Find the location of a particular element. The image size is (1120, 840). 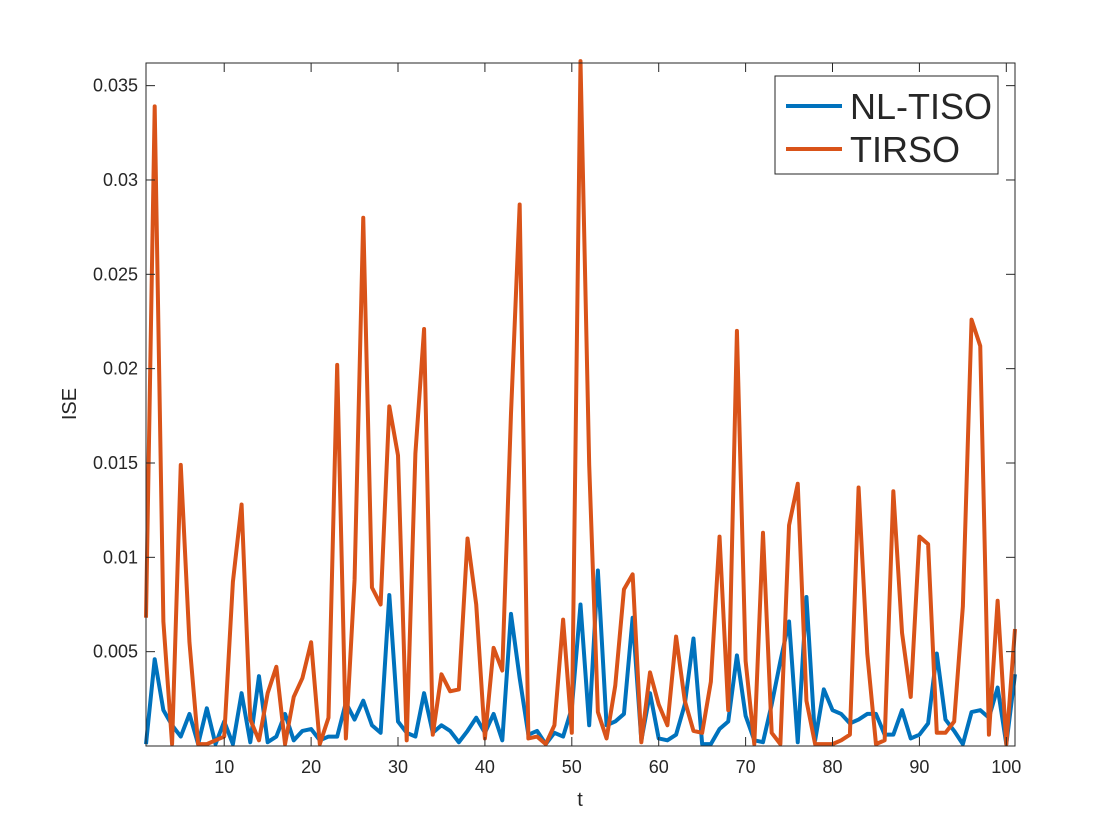

y-tick-label: 0.005 is located at coordinates (115, 652).